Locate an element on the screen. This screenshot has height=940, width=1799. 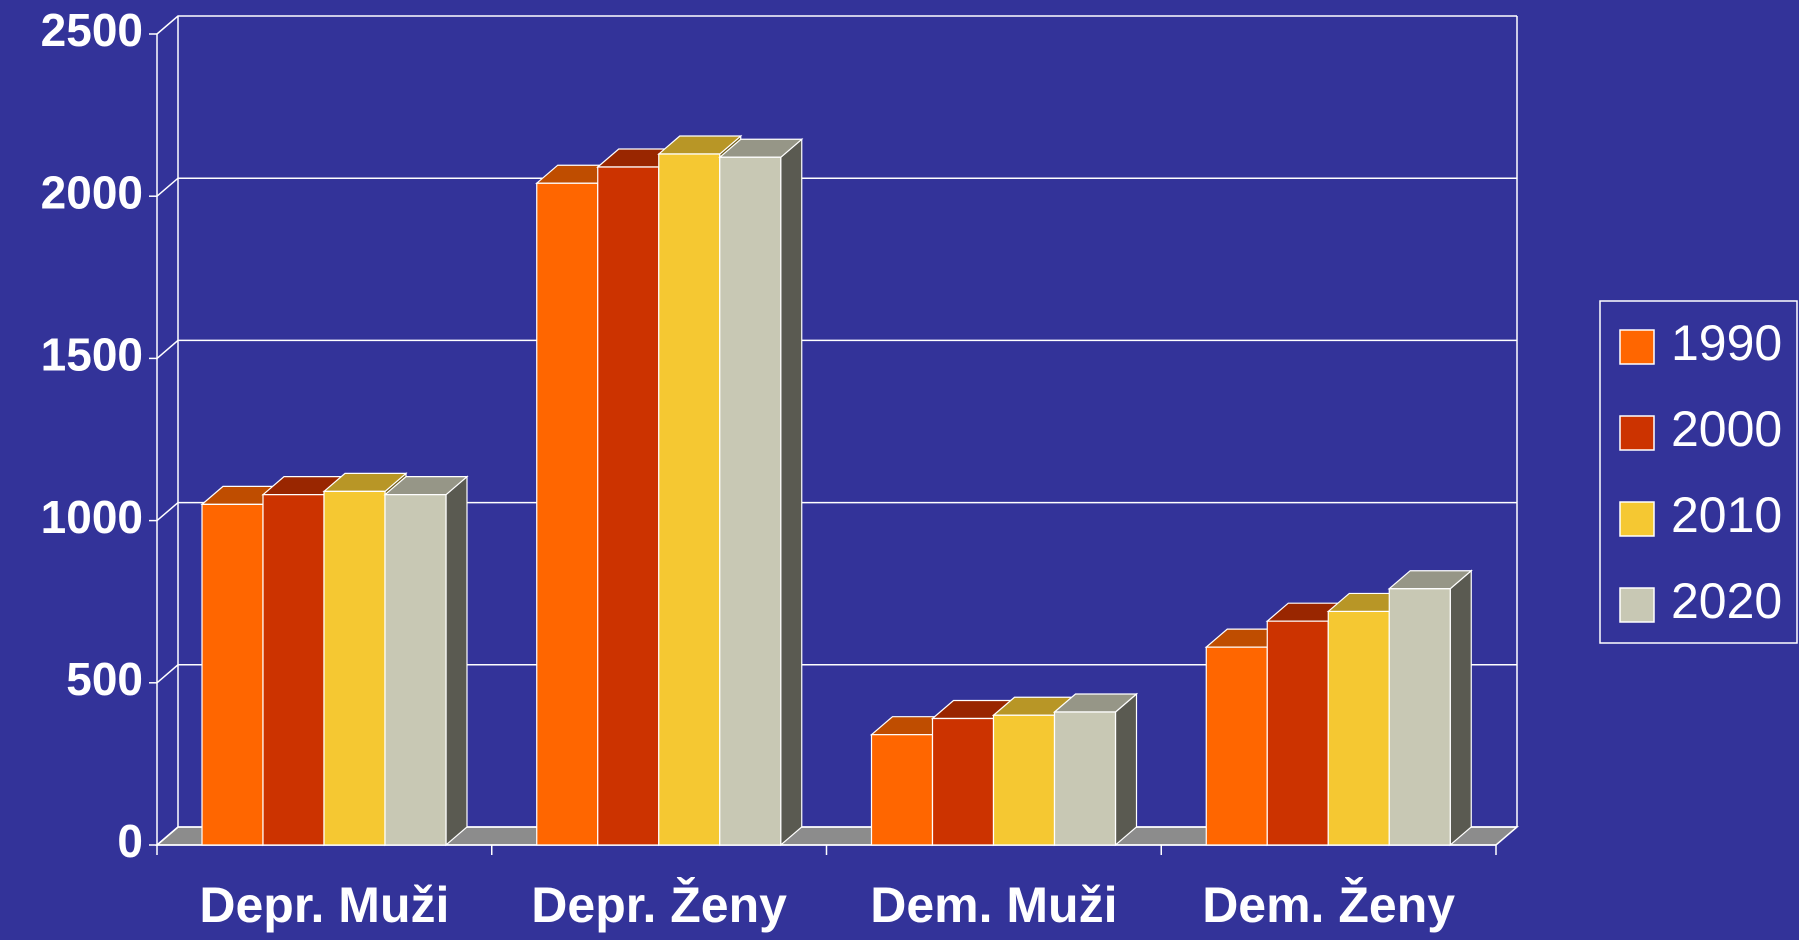
legend-label: 2020 is located at coordinates (1726, 601).